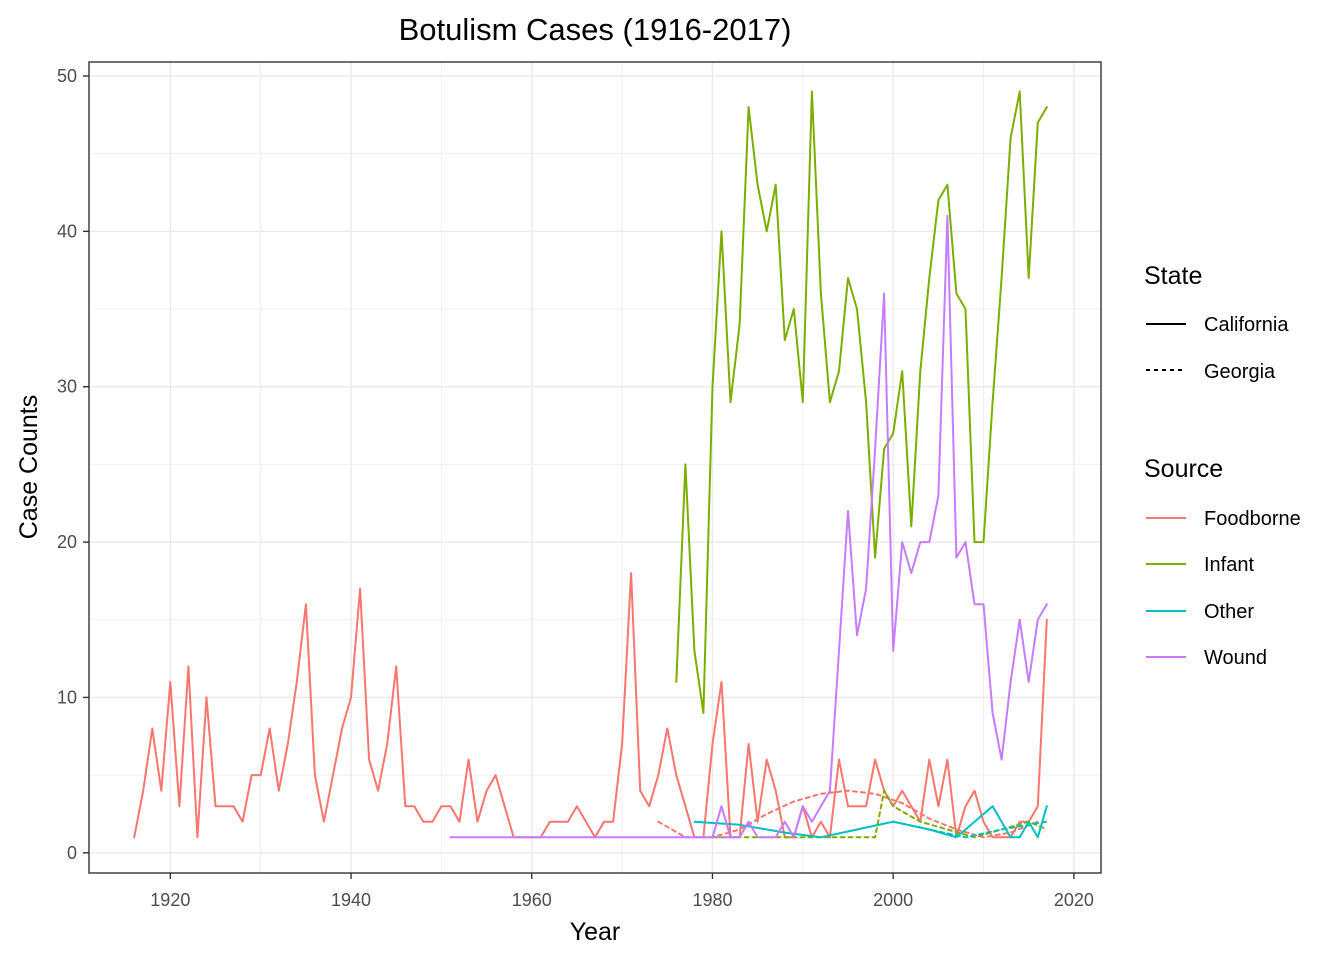  Describe the element at coordinates (67, 76) in the screenshot. I see `y-tick-label: 50` at that location.